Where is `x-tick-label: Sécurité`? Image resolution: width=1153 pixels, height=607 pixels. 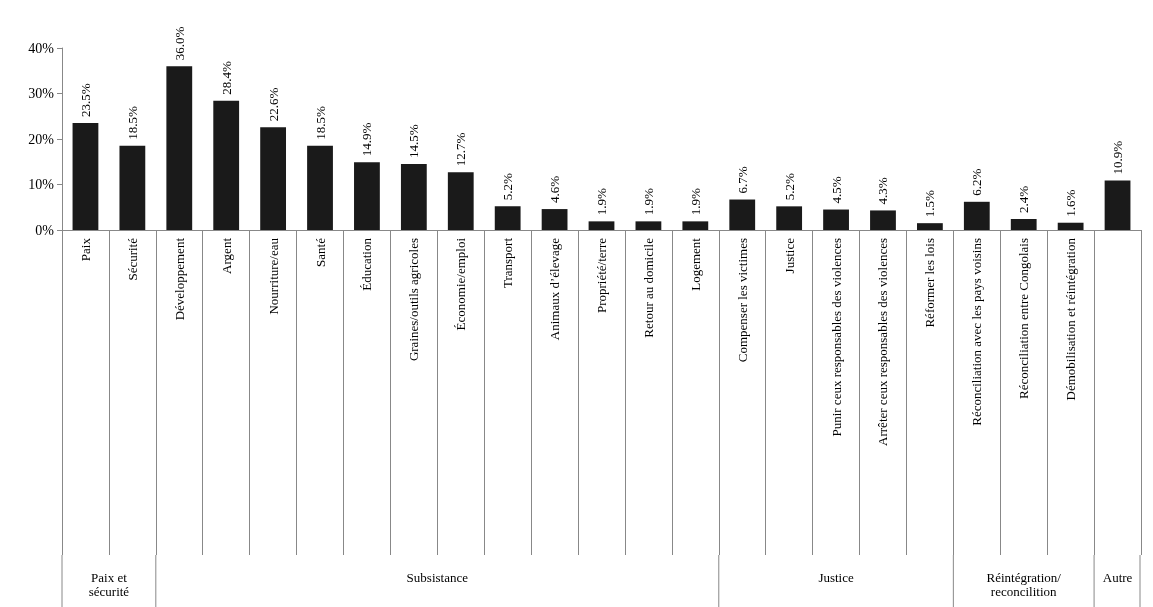 x-tick-label: Sécurité is located at coordinates (132, 259).